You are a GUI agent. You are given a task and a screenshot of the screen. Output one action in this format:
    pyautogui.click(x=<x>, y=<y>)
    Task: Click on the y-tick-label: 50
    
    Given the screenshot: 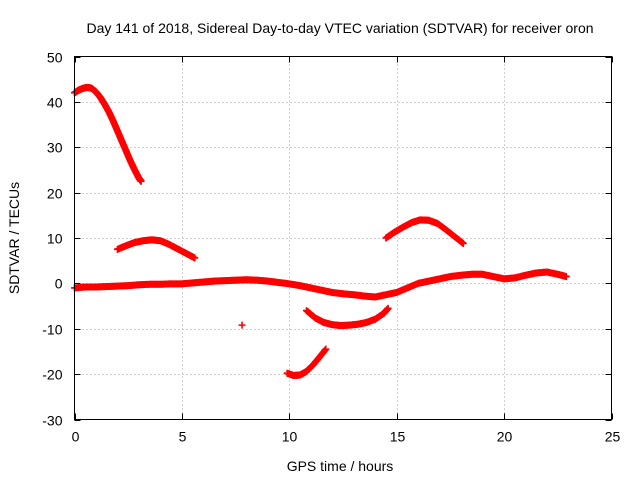 What is the action you would take?
    pyautogui.click(x=55, y=58)
    